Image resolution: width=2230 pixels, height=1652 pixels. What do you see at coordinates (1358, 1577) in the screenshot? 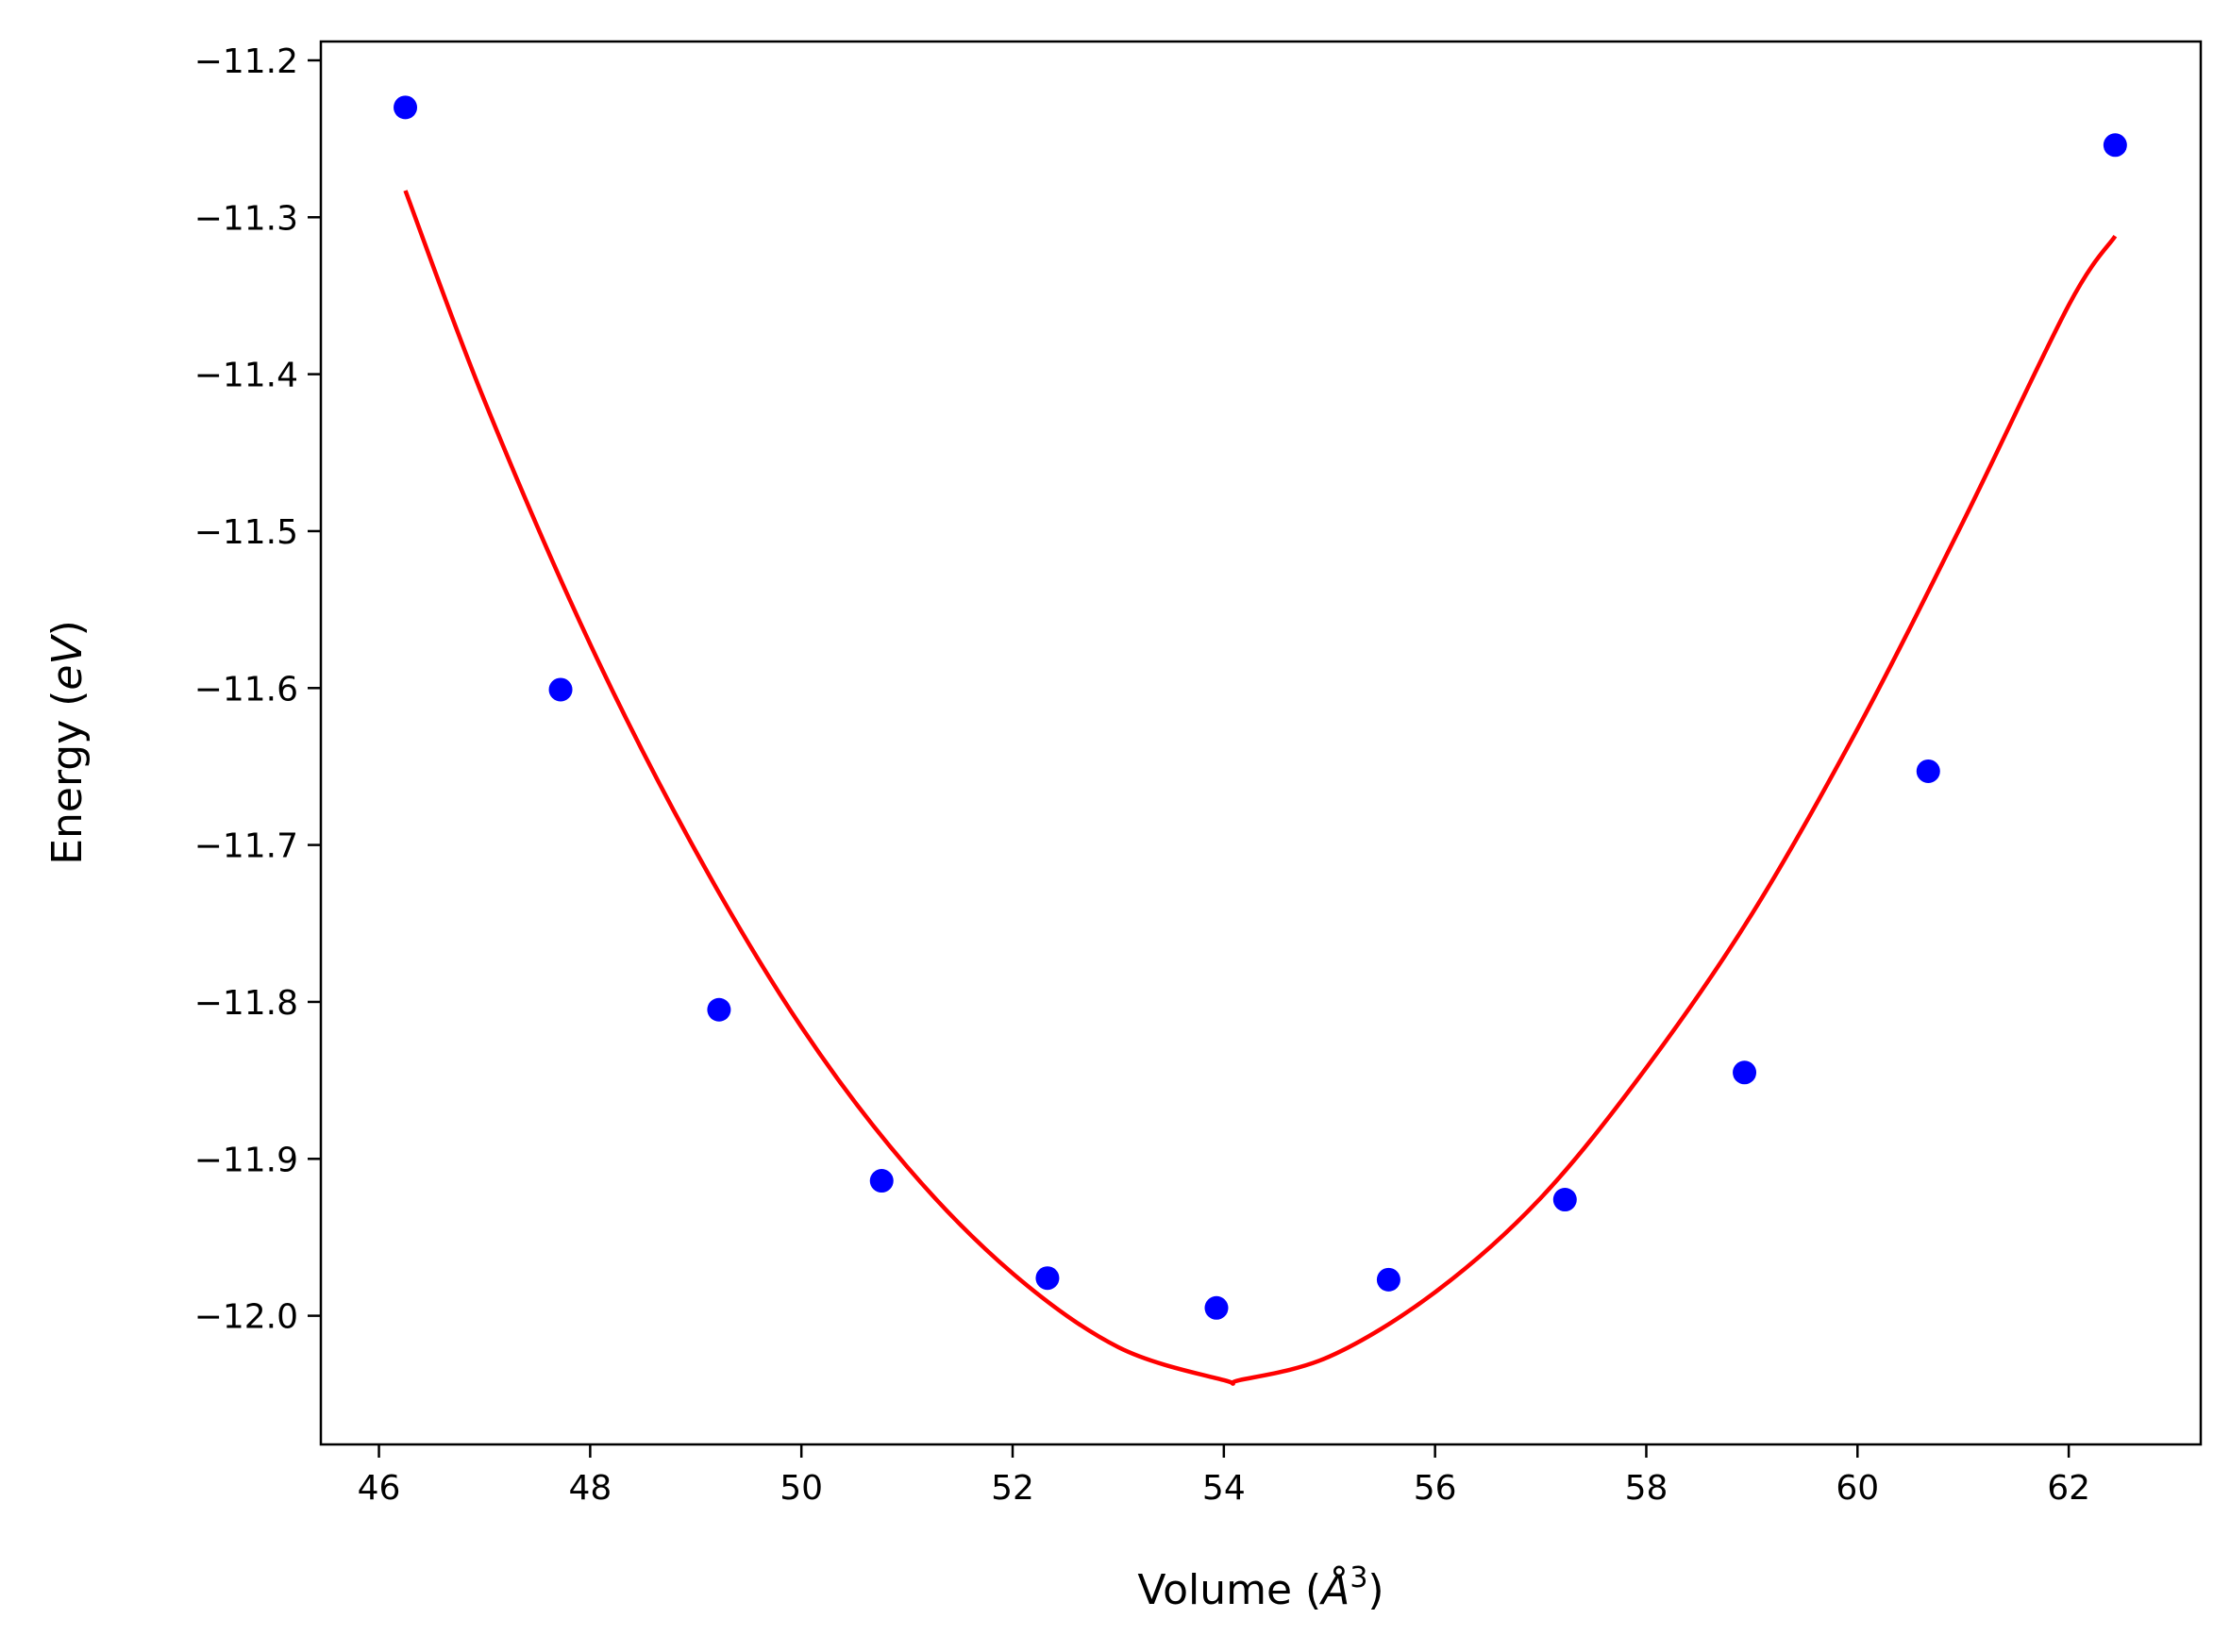
I see `x-axis-label-superscript: 3` at bounding box center [1358, 1577].